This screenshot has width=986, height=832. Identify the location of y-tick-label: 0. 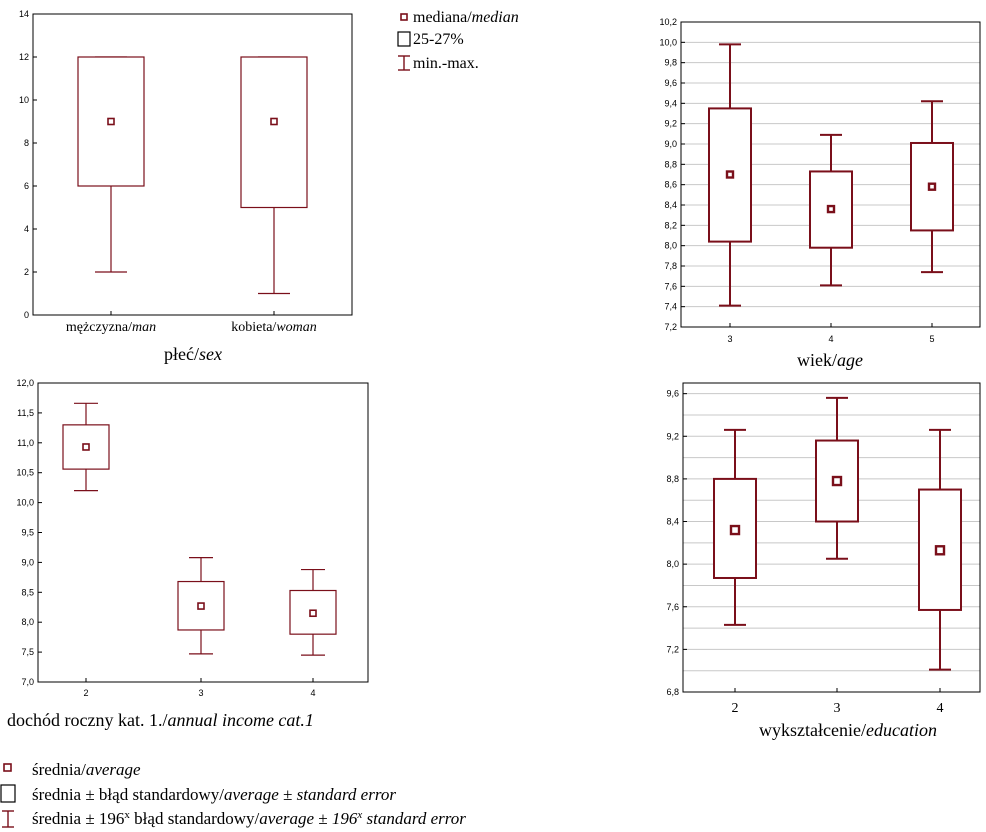
(26, 315).